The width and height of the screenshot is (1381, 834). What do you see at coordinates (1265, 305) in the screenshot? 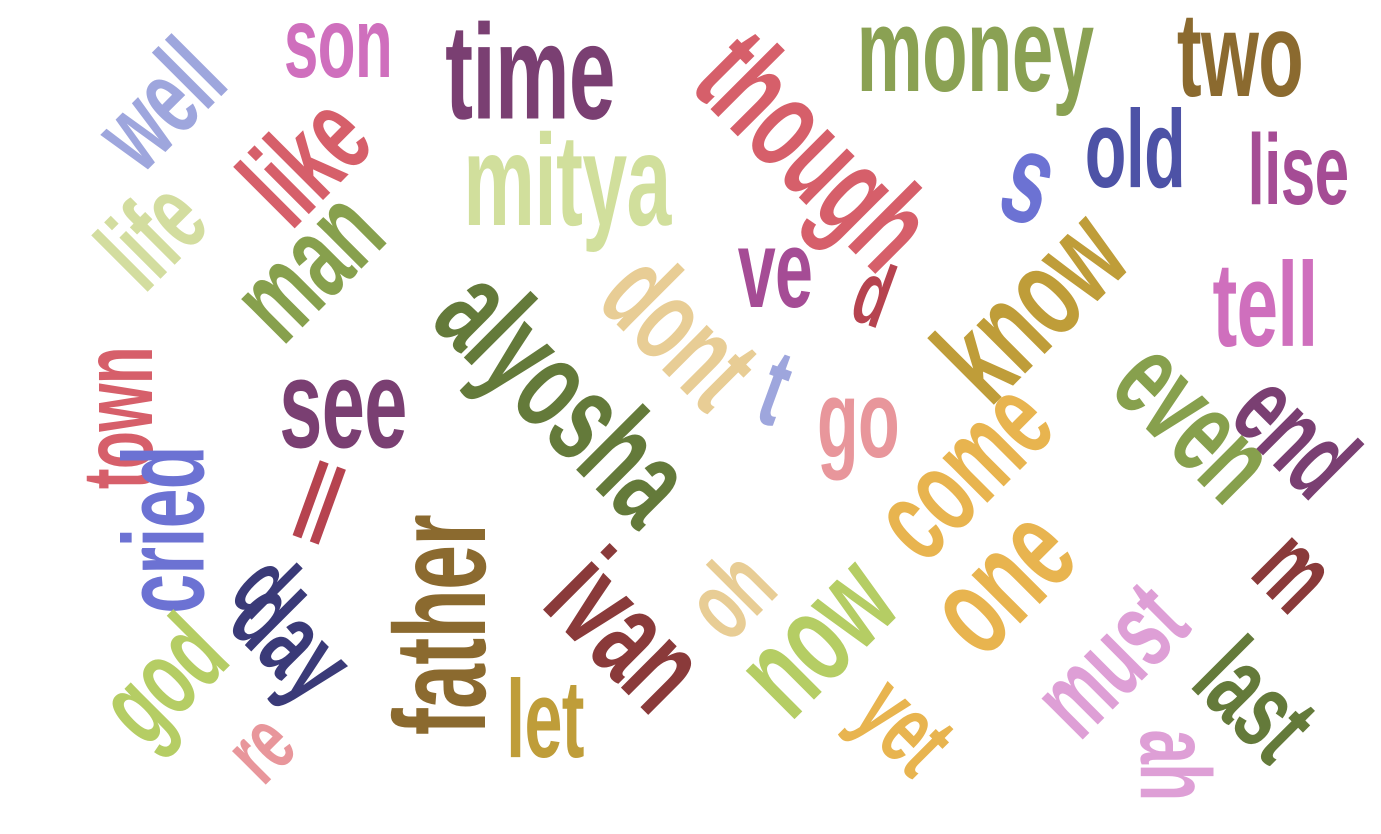
I see `word-tell: tell` at bounding box center [1265, 305].